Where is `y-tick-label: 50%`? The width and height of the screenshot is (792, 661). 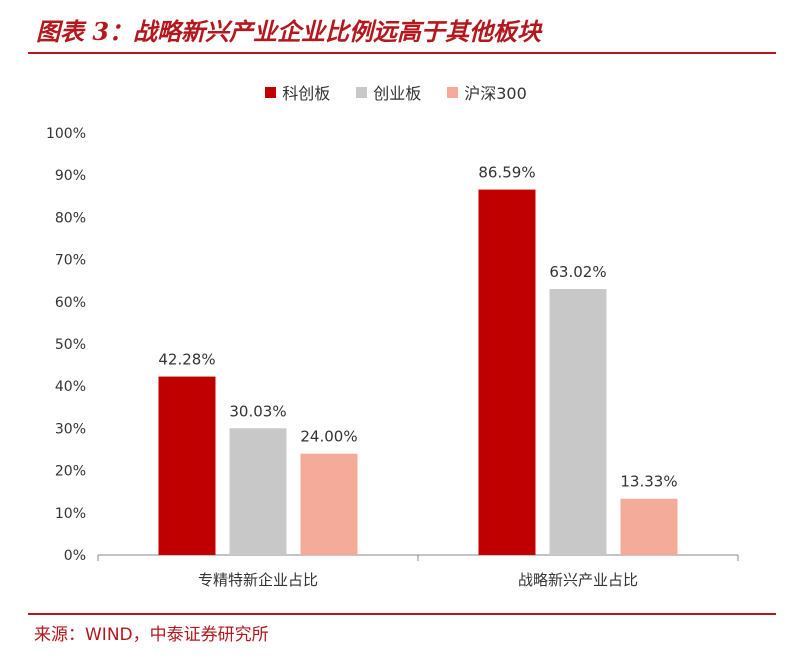 y-tick-label: 50% is located at coordinates (70, 345).